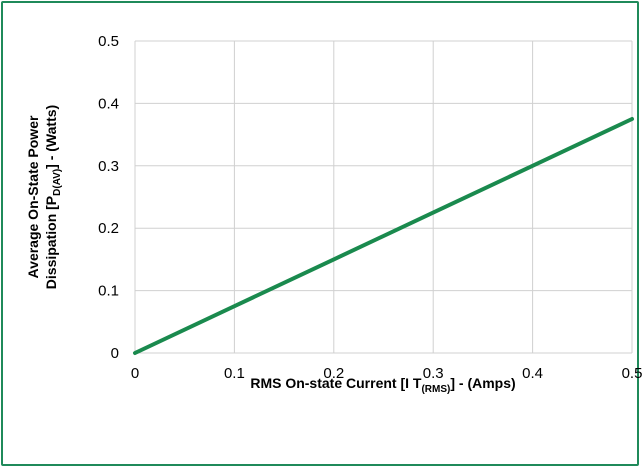 This screenshot has width=644, height=470. I want to click on x-tick-label: 0.4, so click(532, 373).